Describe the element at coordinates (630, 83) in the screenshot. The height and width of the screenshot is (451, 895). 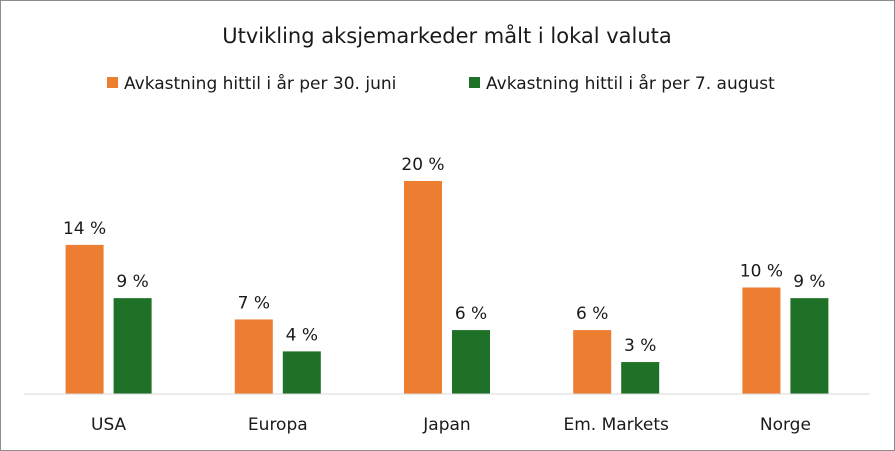
I see `legend-label-2: Avkastning hittil i år per 7. august` at that location.